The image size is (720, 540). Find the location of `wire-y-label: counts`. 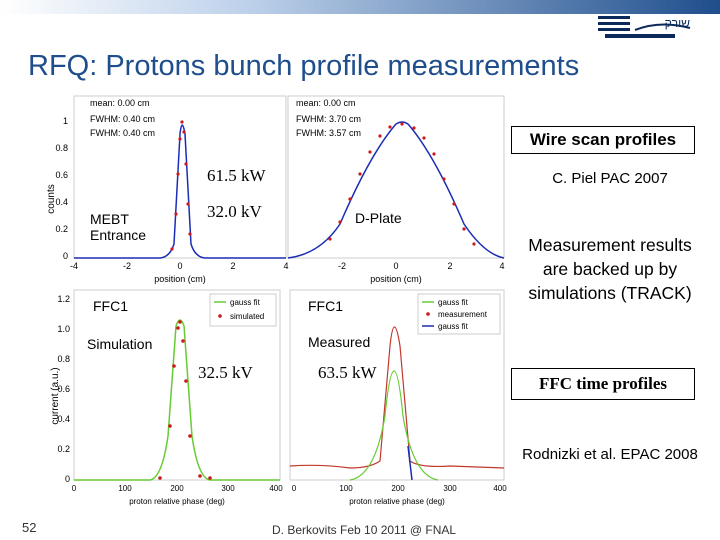

wire-y-label: counts is located at coordinates (51, 198).